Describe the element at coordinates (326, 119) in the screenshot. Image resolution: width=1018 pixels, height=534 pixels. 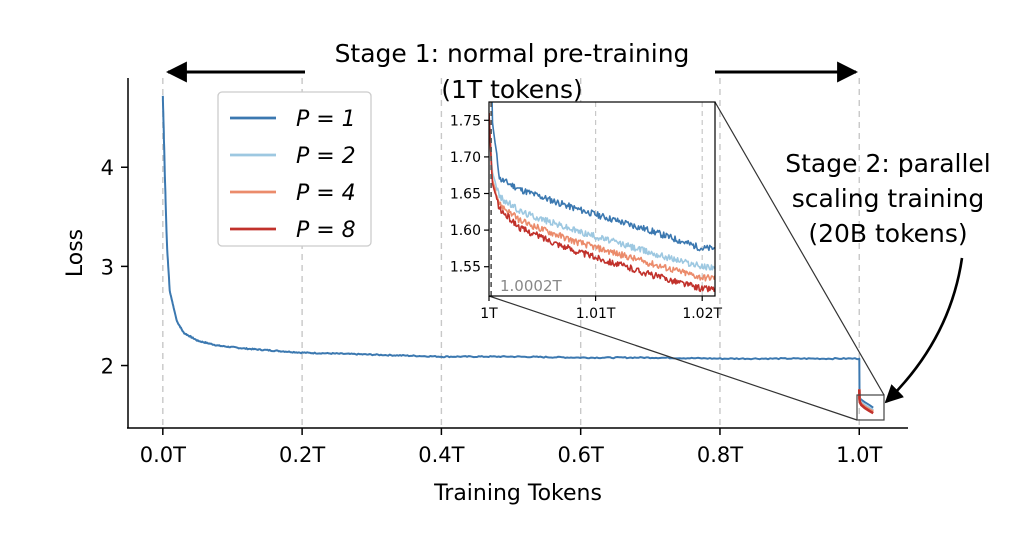
I see `legend-label-p1: P = 1` at that location.